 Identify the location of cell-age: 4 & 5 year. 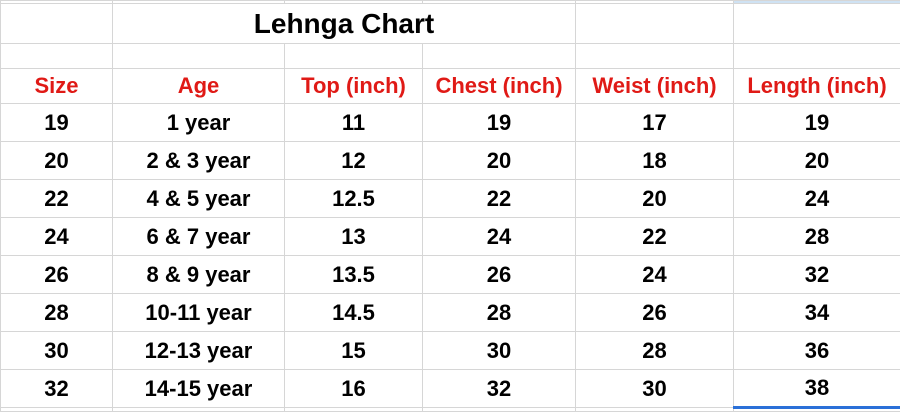
(198, 198).